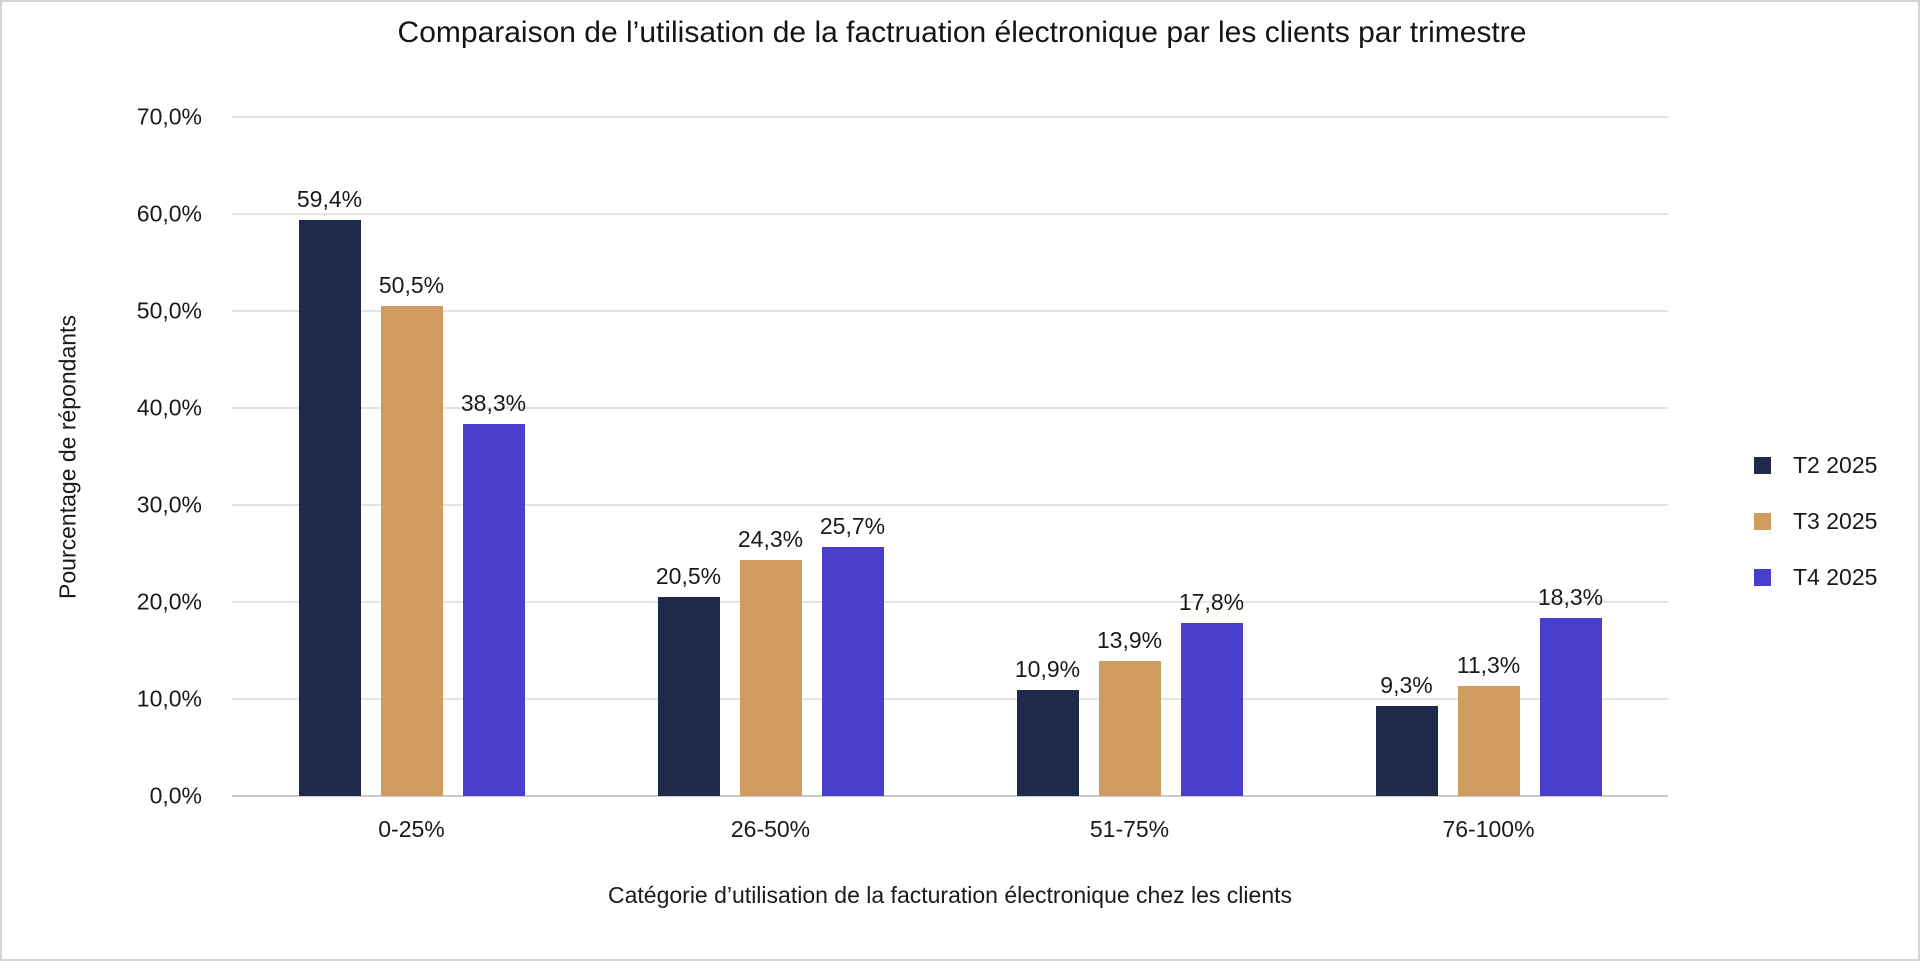 Image resolution: width=1920 pixels, height=961 pixels. What do you see at coordinates (1129, 640) in the screenshot?
I see `bar-value-label: 13,9%` at bounding box center [1129, 640].